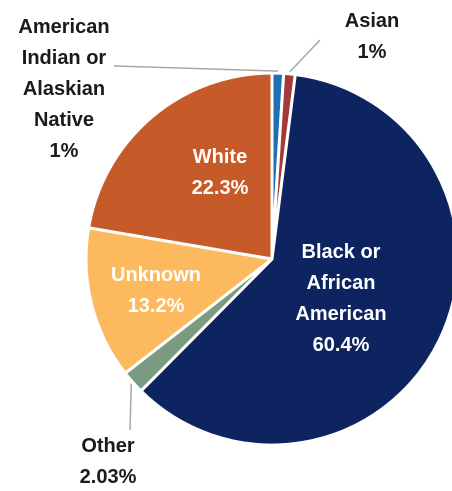 The width and height of the screenshot is (452, 491). What do you see at coordinates (156, 306) in the screenshot?
I see `slice-value-label-unknown: 13.2%` at bounding box center [156, 306].